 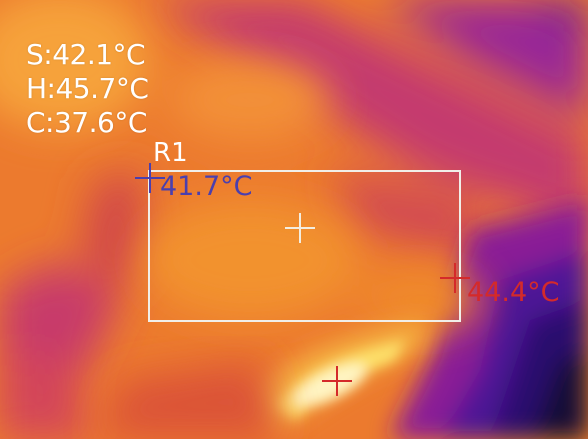 What do you see at coordinates (86, 122) in the screenshot?
I see `center-temperature: C:37.6°C` at bounding box center [86, 122].